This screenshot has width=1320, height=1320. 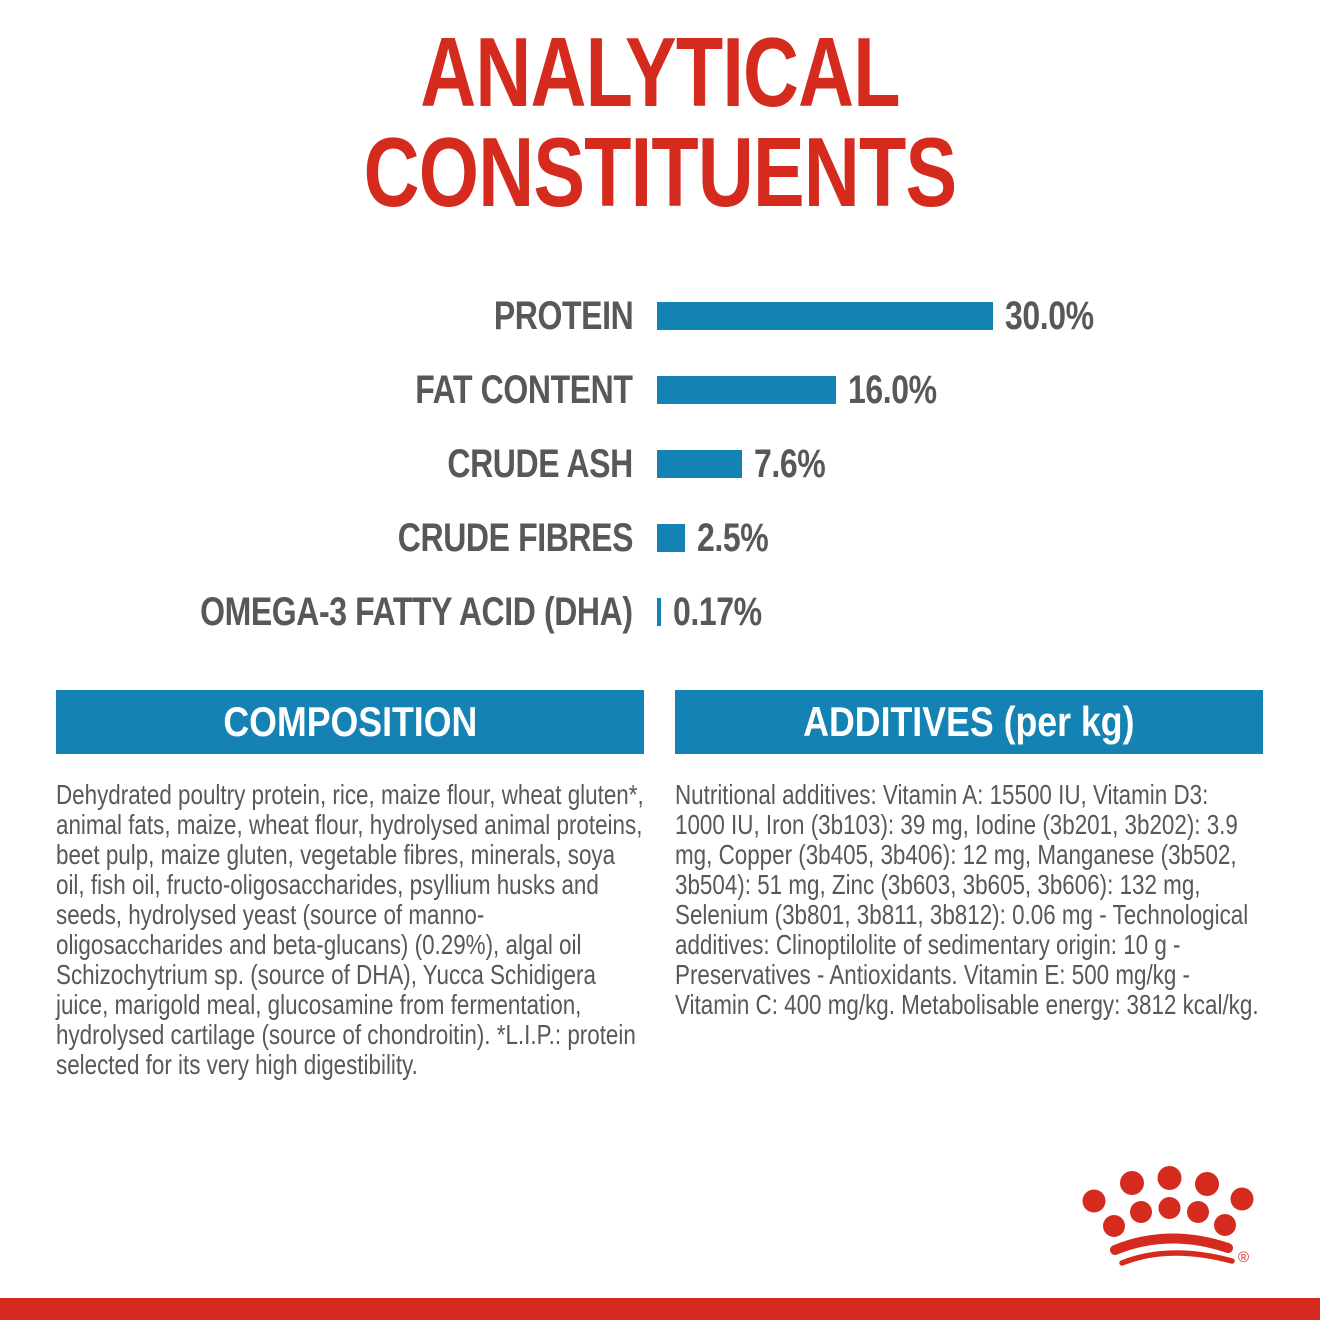 What do you see at coordinates (790, 463) in the screenshot?
I see `chart-value-label: 7.6%` at bounding box center [790, 463].